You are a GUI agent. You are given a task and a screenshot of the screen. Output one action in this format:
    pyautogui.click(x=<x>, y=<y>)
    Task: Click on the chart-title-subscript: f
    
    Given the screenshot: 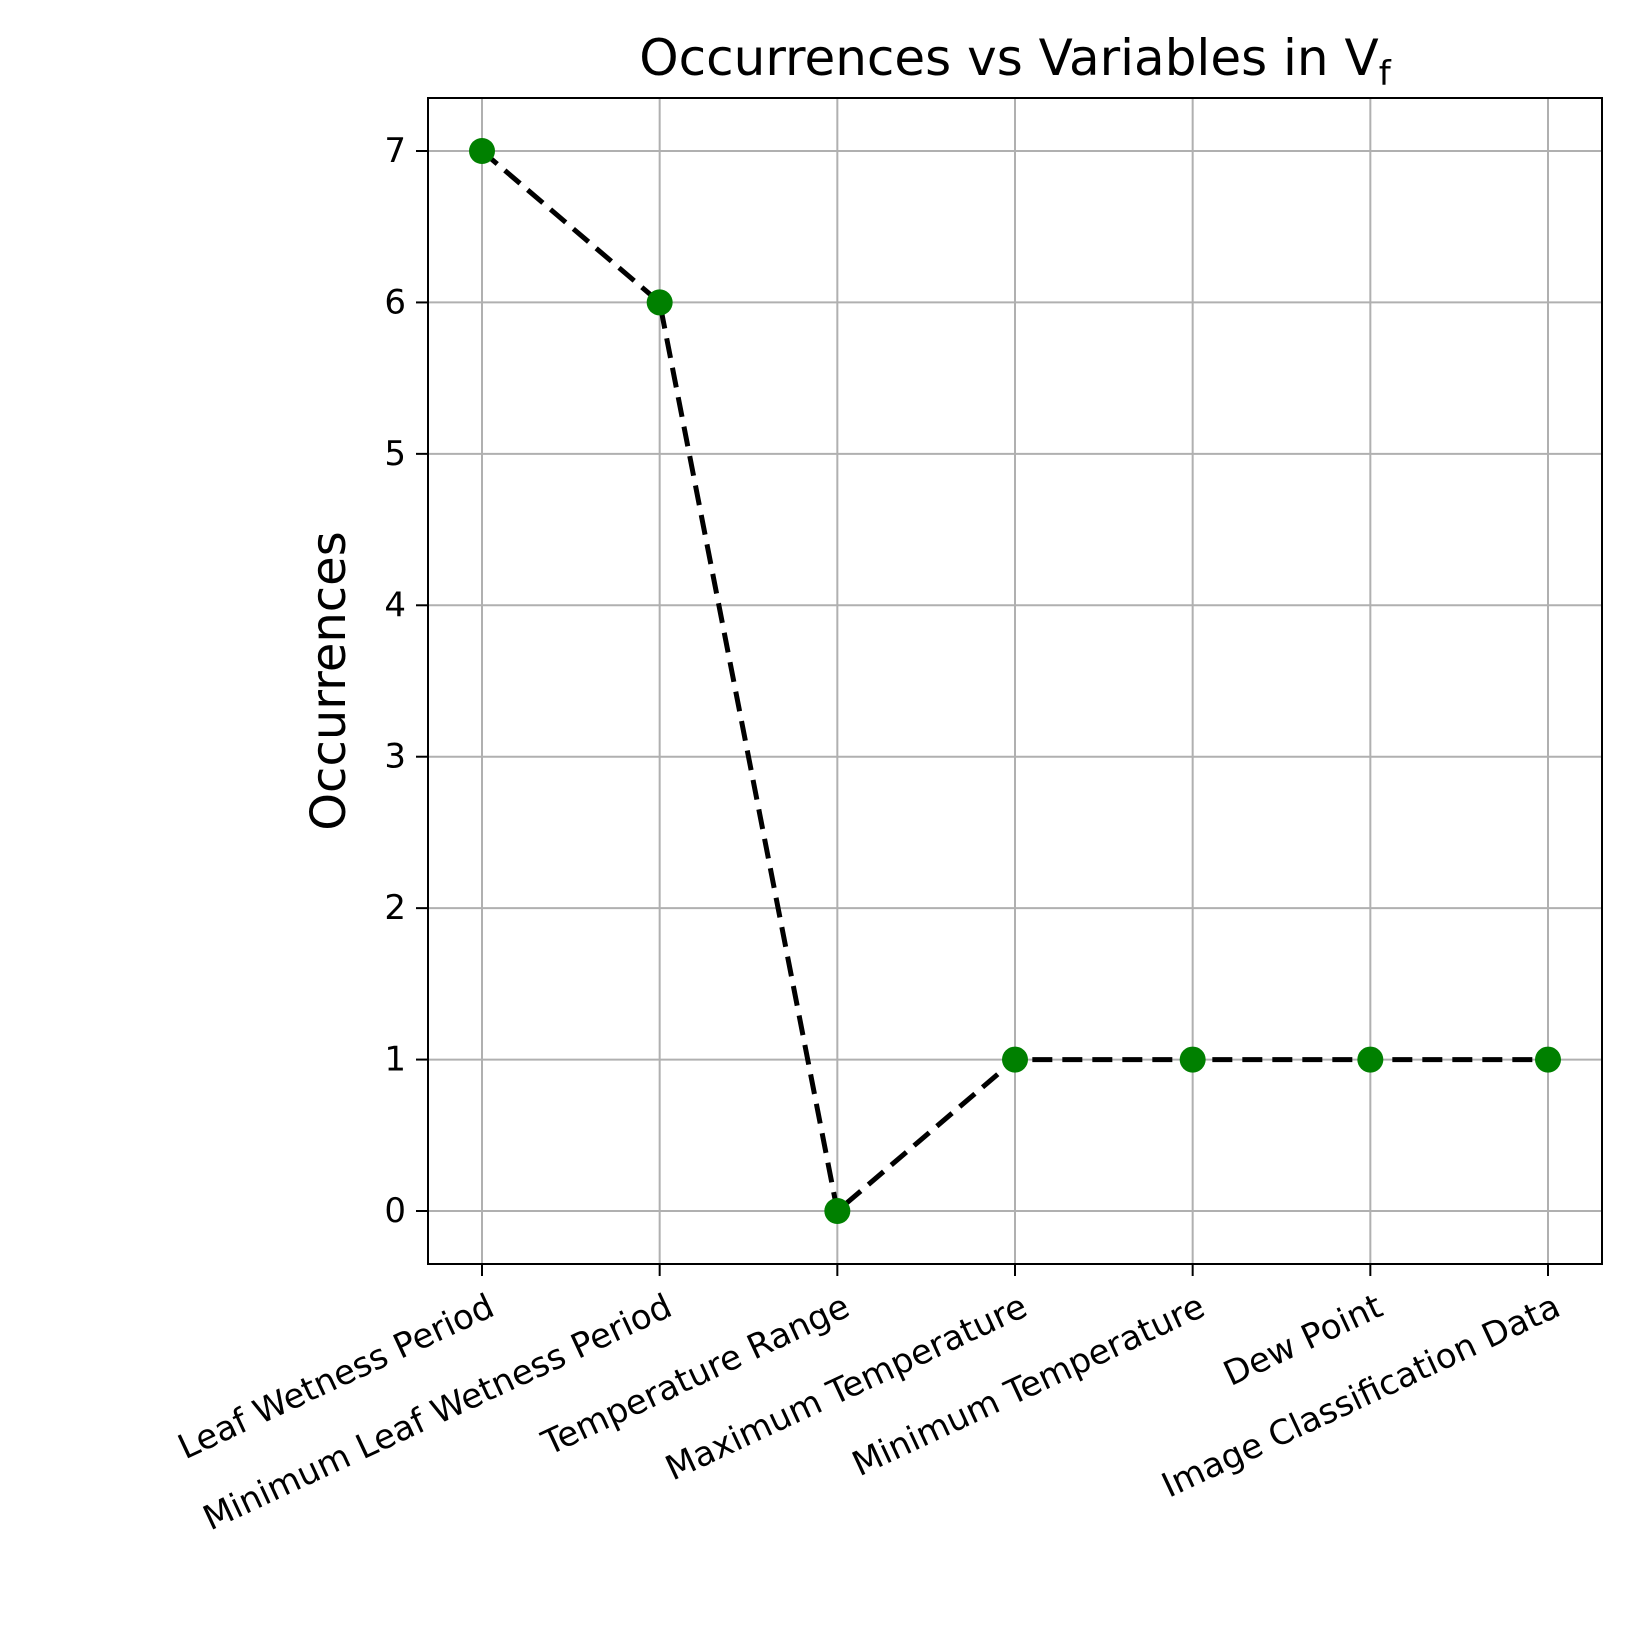 What is the action you would take?
    pyautogui.click(x=1385, y=74)
    